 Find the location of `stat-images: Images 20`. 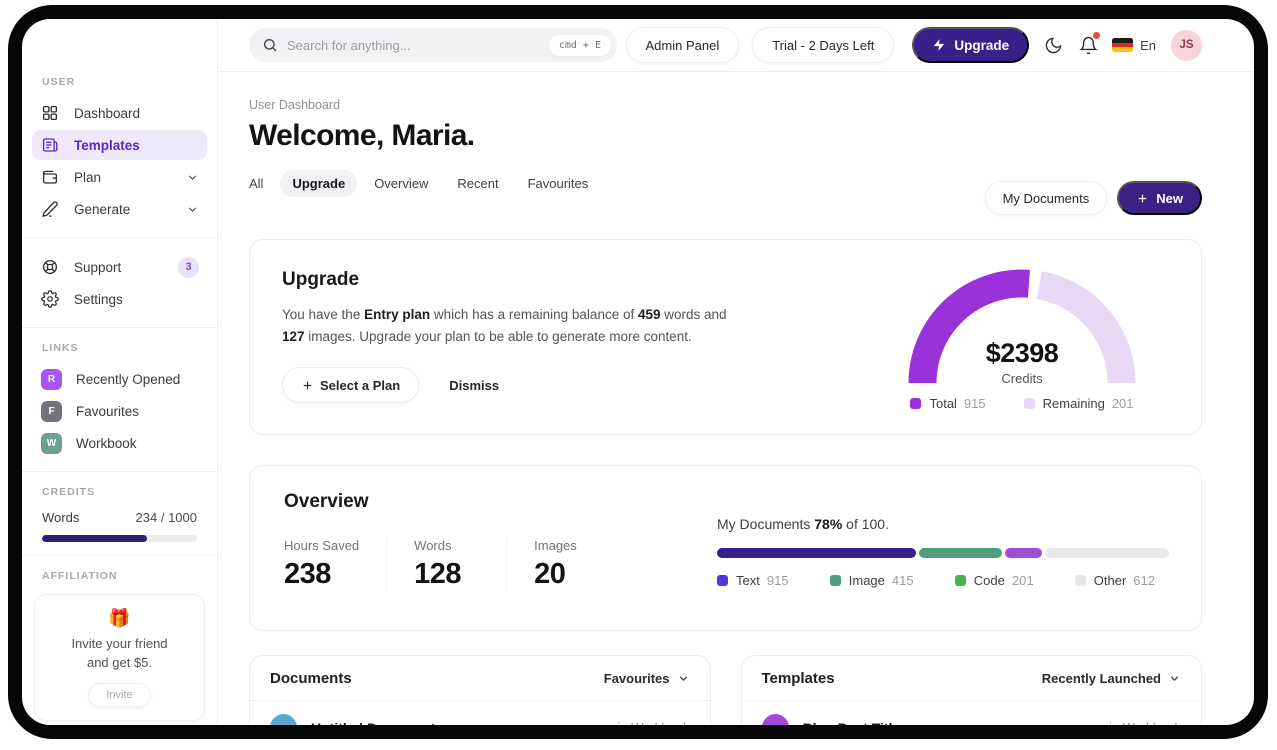

stat-images: Images 20 is located at coordinates (555, 564).